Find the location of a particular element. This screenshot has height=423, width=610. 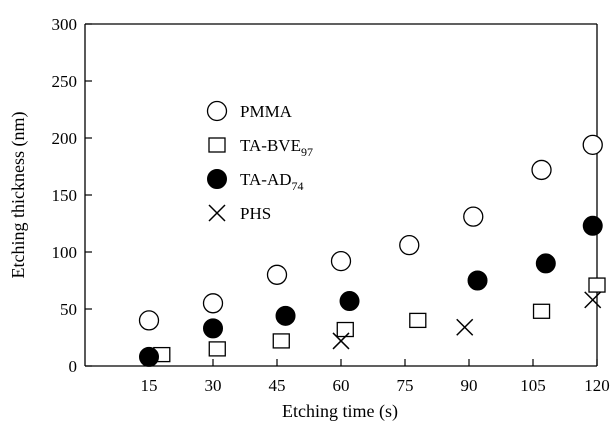

y-tick-label: 300 is located at coordinates (65, 24).